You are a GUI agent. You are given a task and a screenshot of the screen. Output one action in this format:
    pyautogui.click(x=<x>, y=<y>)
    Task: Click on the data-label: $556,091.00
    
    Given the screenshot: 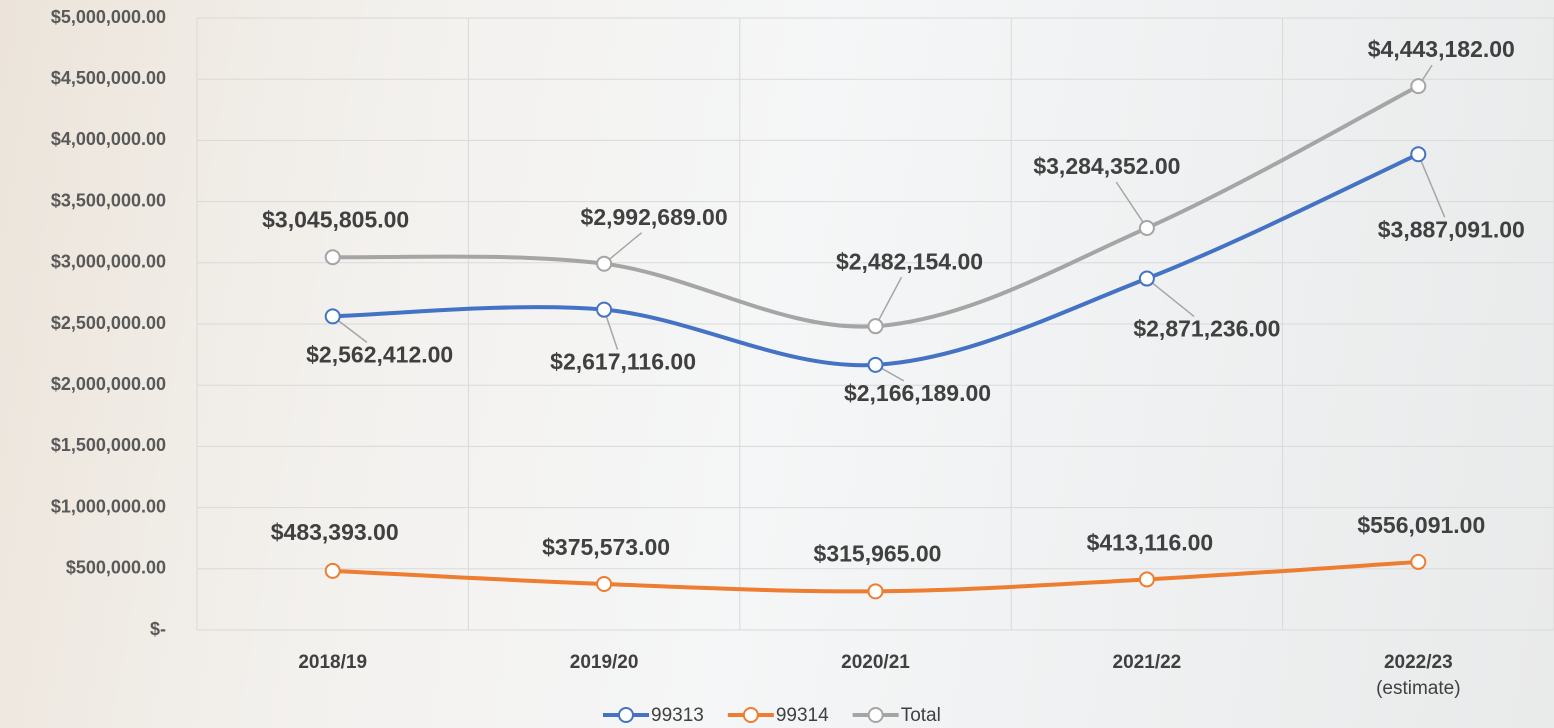 What is the action you would take?
    pyautogui.click(x=1421, y=525)
    